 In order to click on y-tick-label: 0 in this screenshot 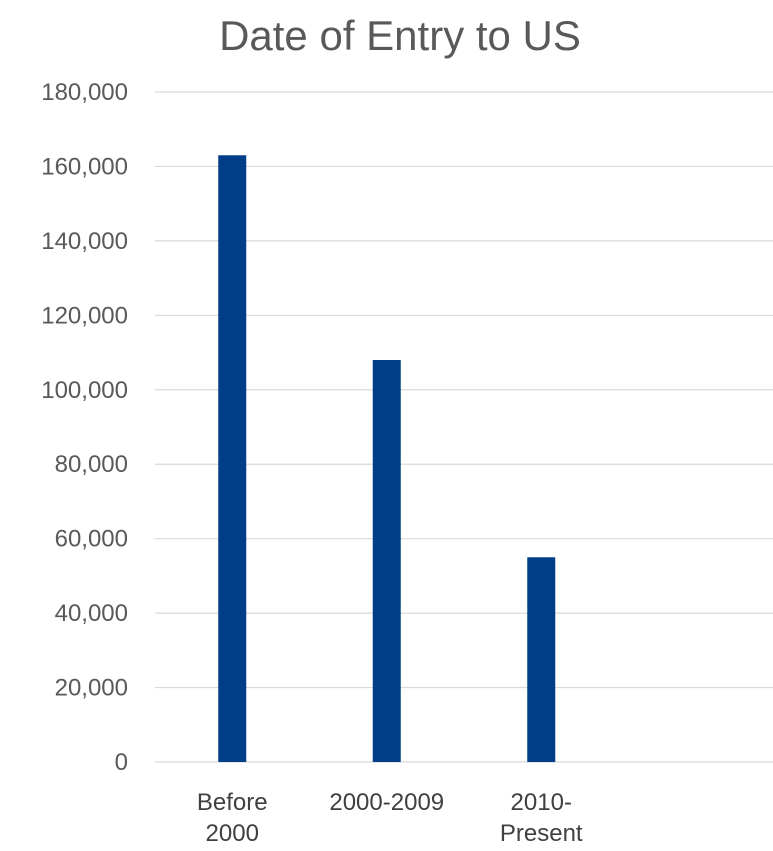, I will do `click(121, 762)`.